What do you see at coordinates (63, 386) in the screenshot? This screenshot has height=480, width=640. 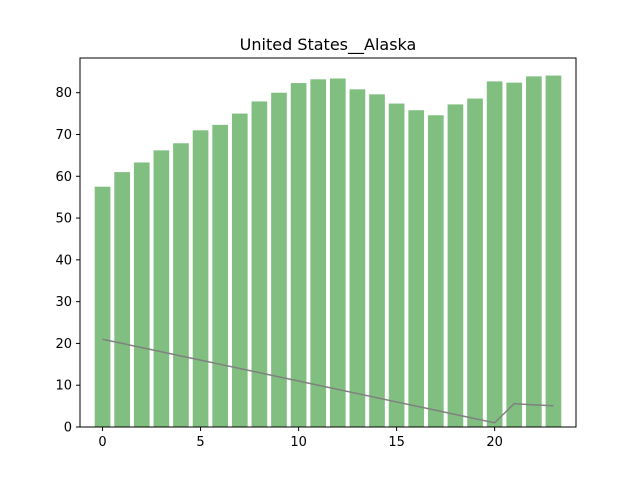 I see `y-tick-label-10: 10` at bounding box center [63, 386].